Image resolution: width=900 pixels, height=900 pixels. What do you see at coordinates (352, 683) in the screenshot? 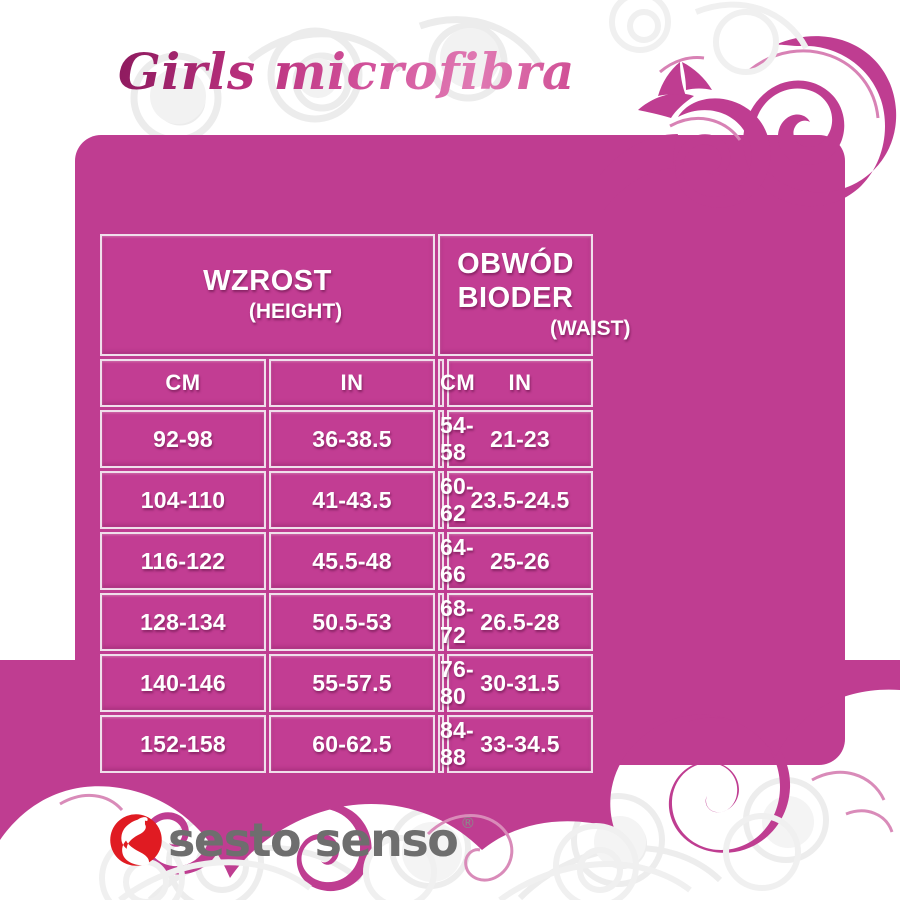
I see `cell-height-in: 55-57.5` at bounding box center [352, 683].